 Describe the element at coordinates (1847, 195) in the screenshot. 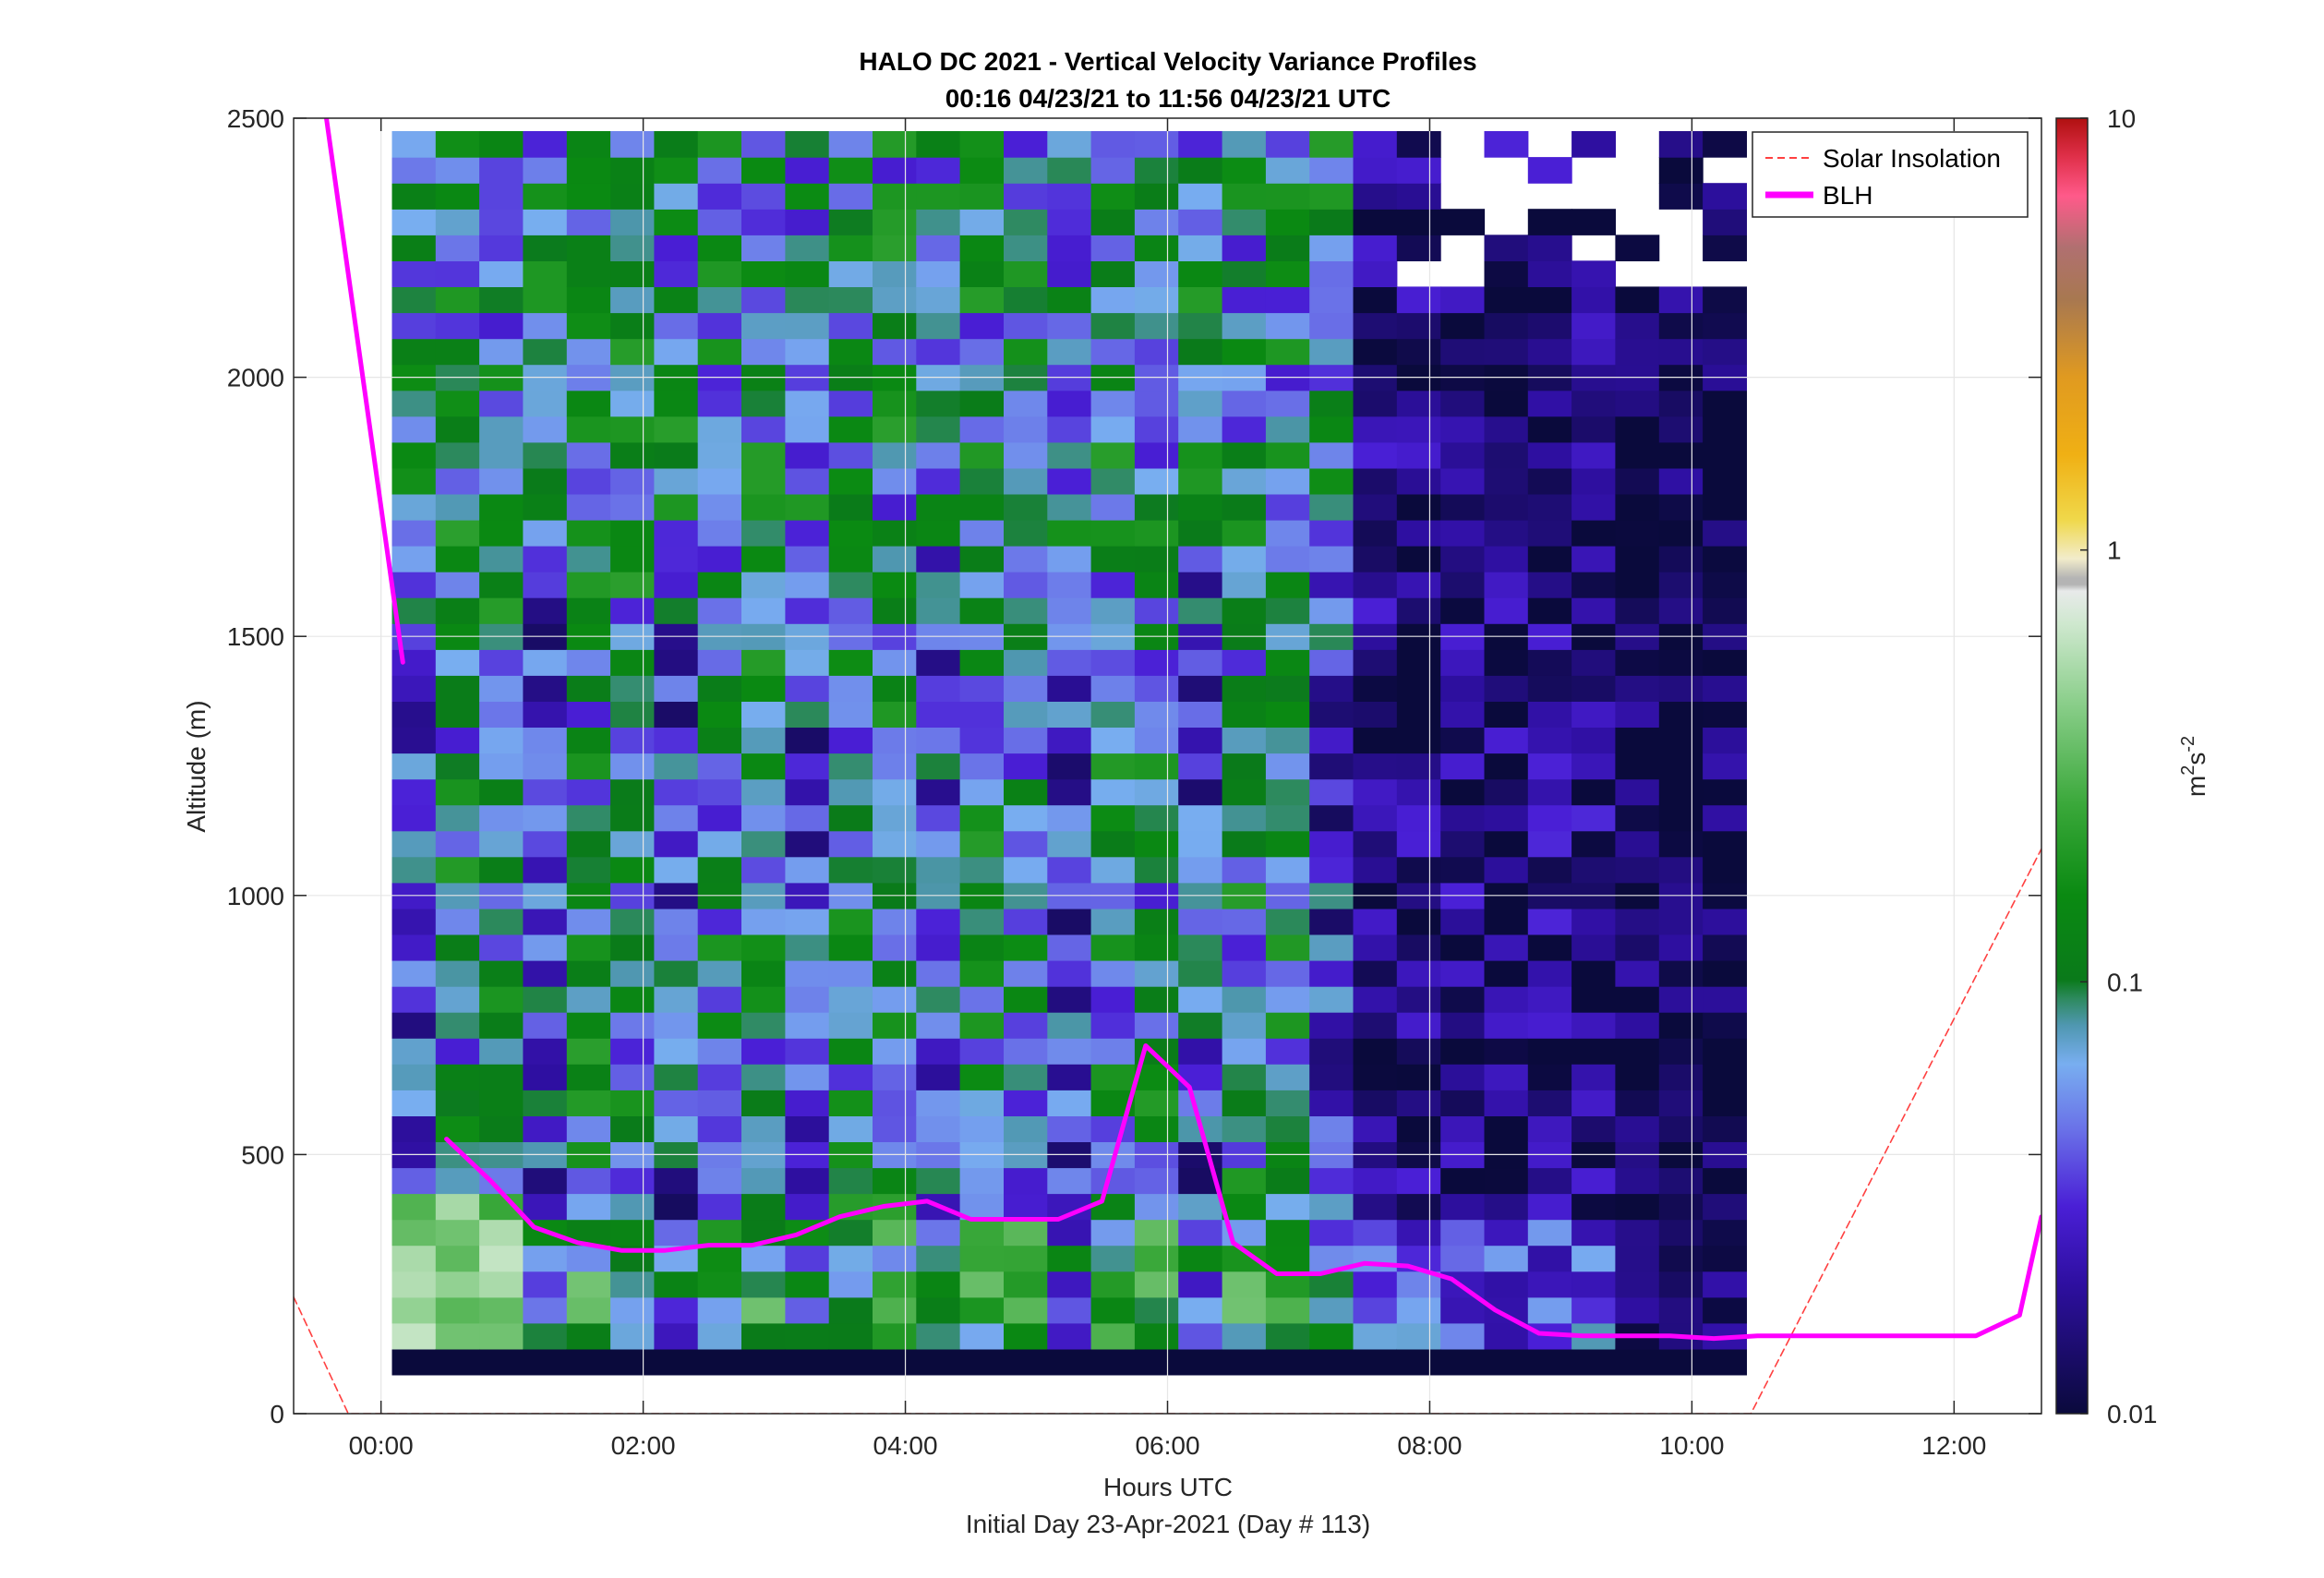

I see `legend-label-blh: BLH` at that location.